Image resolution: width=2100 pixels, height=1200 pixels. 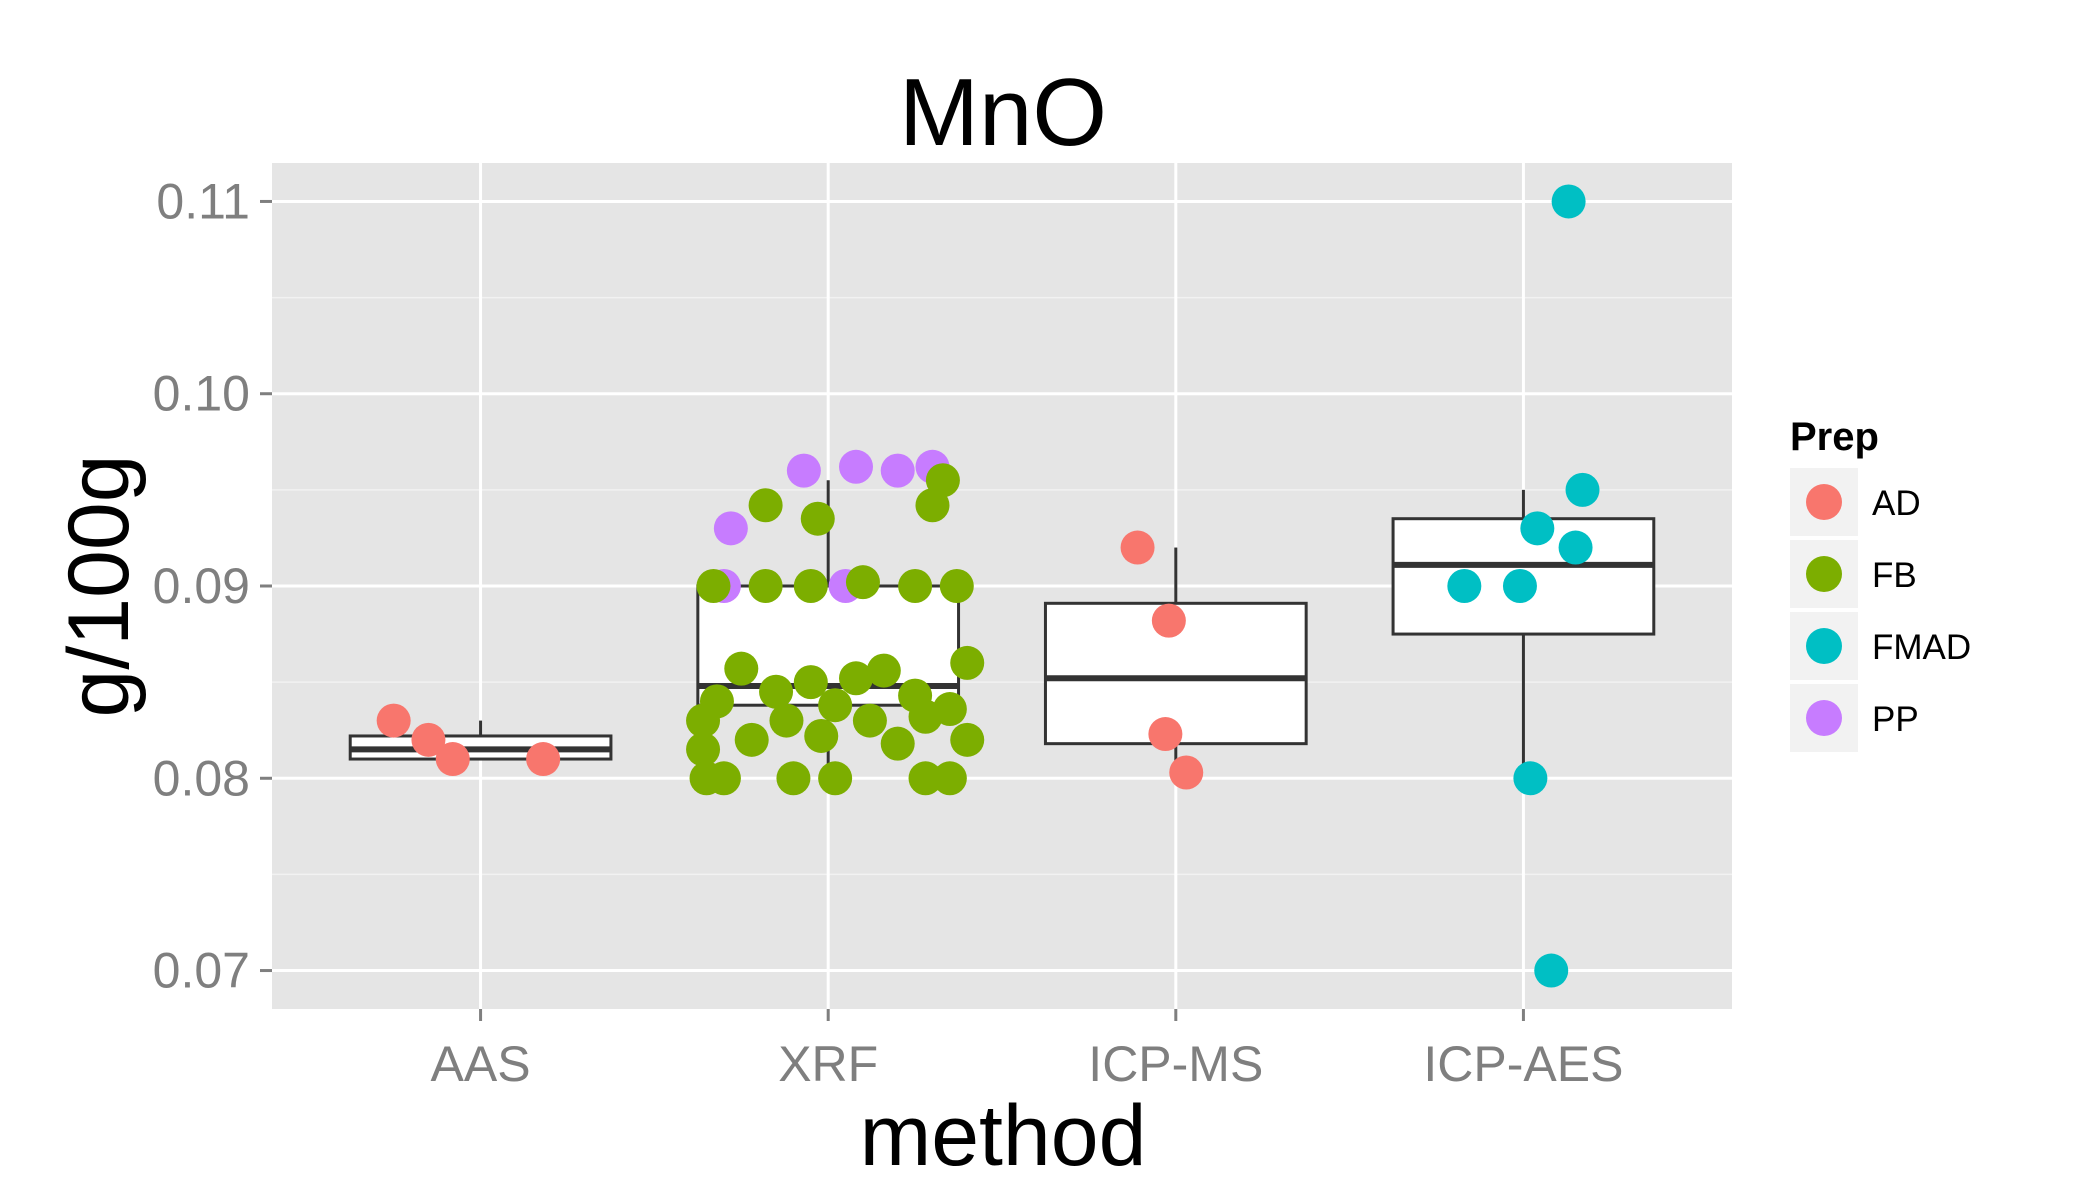 I want to click on legend-label: PP, so click(x=1895, y=719).